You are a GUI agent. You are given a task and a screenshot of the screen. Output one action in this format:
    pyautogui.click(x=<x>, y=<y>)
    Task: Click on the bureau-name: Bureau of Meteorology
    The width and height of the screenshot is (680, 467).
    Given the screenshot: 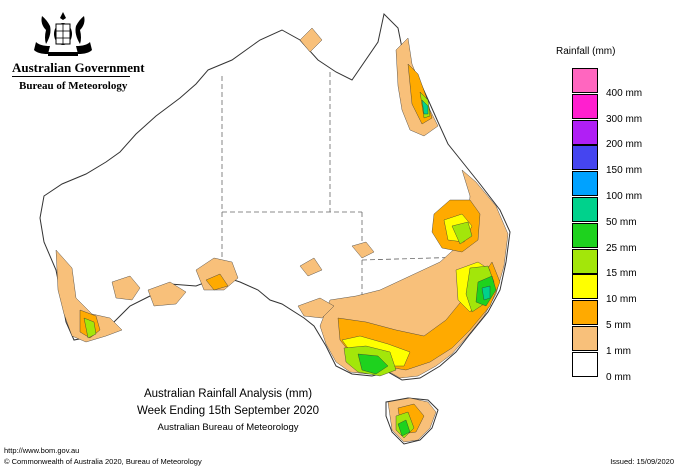 What is the action you would take?
    pyautogui.click(x=73, y=86)
    